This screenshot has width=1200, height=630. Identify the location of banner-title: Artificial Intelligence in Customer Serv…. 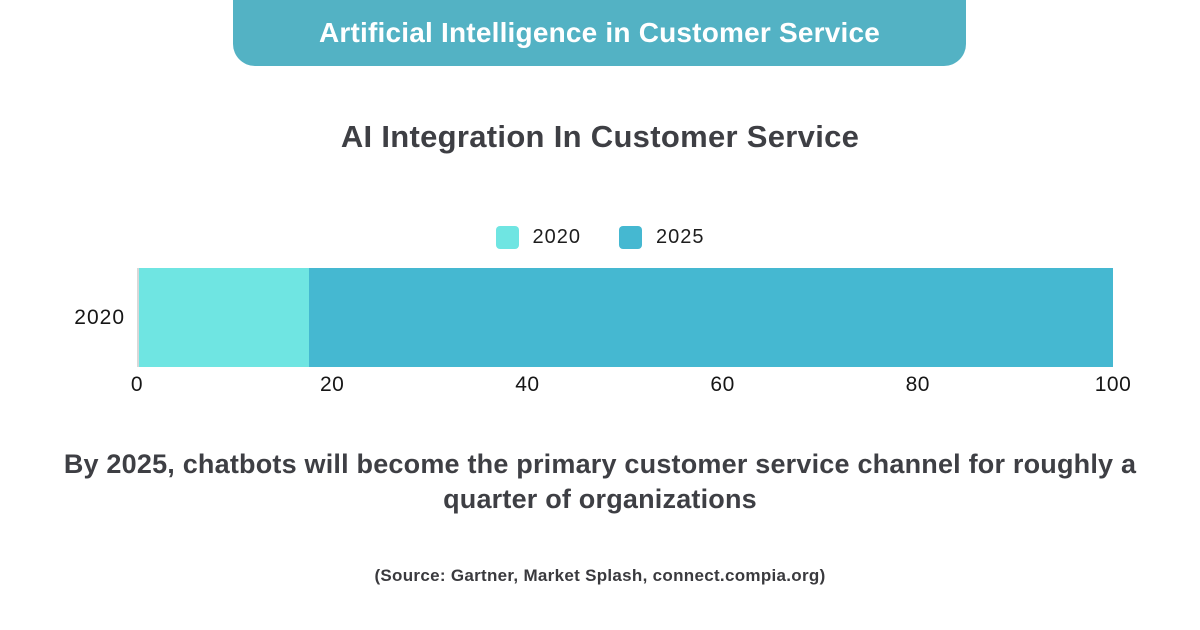
(599, 32).